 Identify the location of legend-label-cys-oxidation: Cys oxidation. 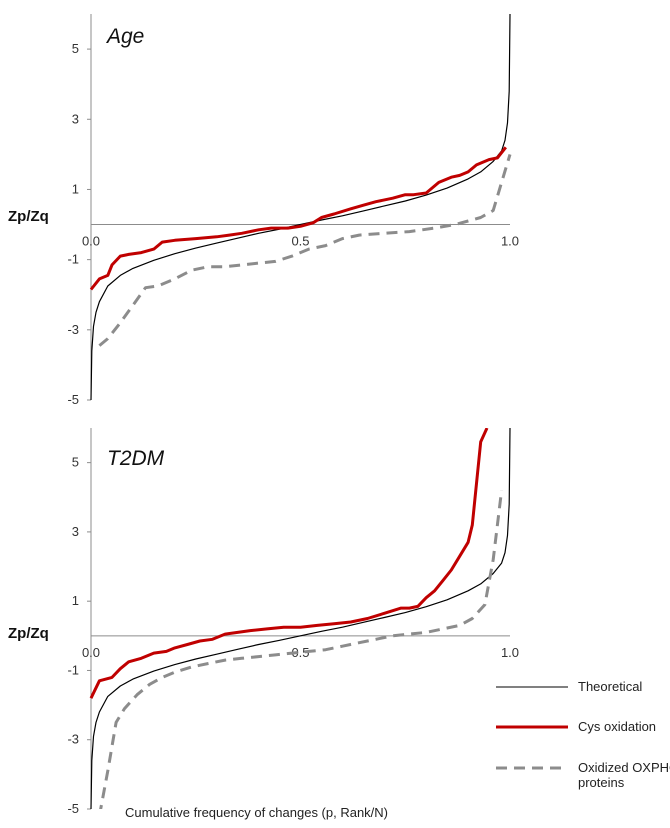
(617, 726).